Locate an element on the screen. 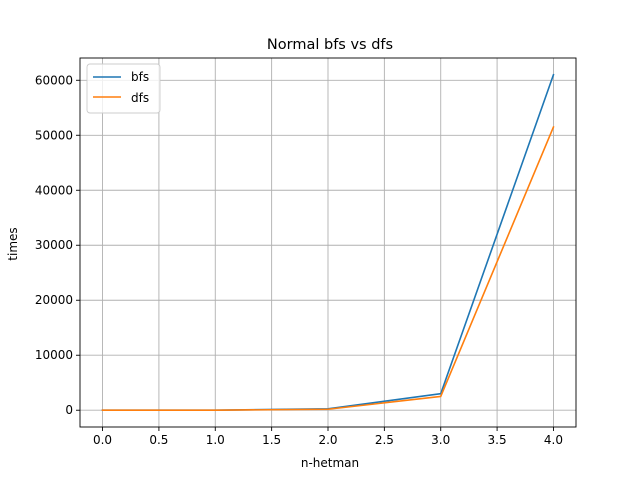 The width and height of the screenshot is (640, 480). y-tick-label: 50000 is located at coordinates (54, 135).